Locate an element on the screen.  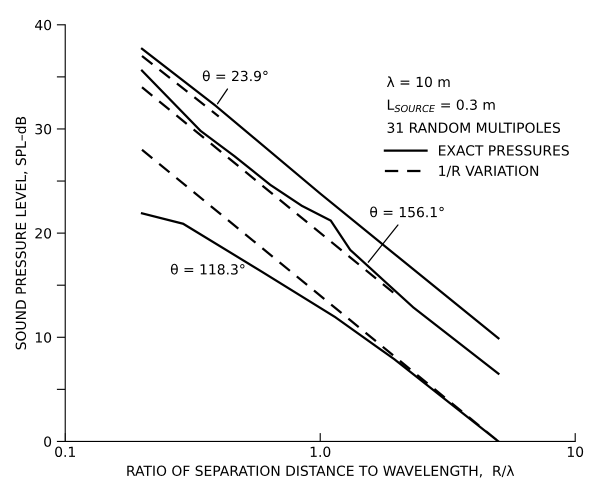
annotation: 31 RANDOM MULTIPOLES is located at coordinates (474, 127).